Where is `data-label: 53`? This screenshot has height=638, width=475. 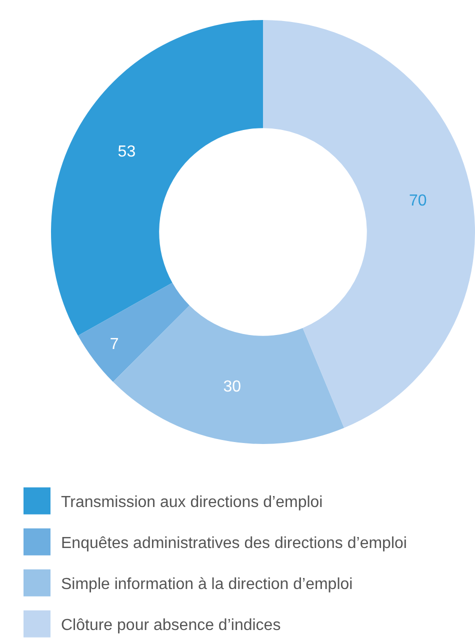
data-label: 53 is located at coordinates (127, 152).